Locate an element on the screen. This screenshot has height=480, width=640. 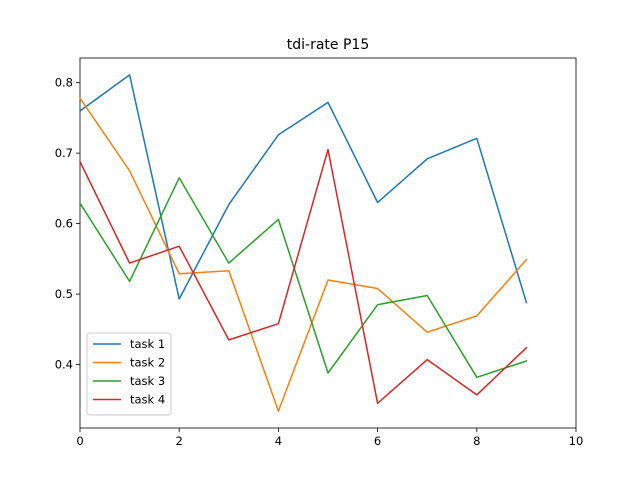
legend: task 1 task 2 task 3 task 4 is located at coordinates (129, 374).